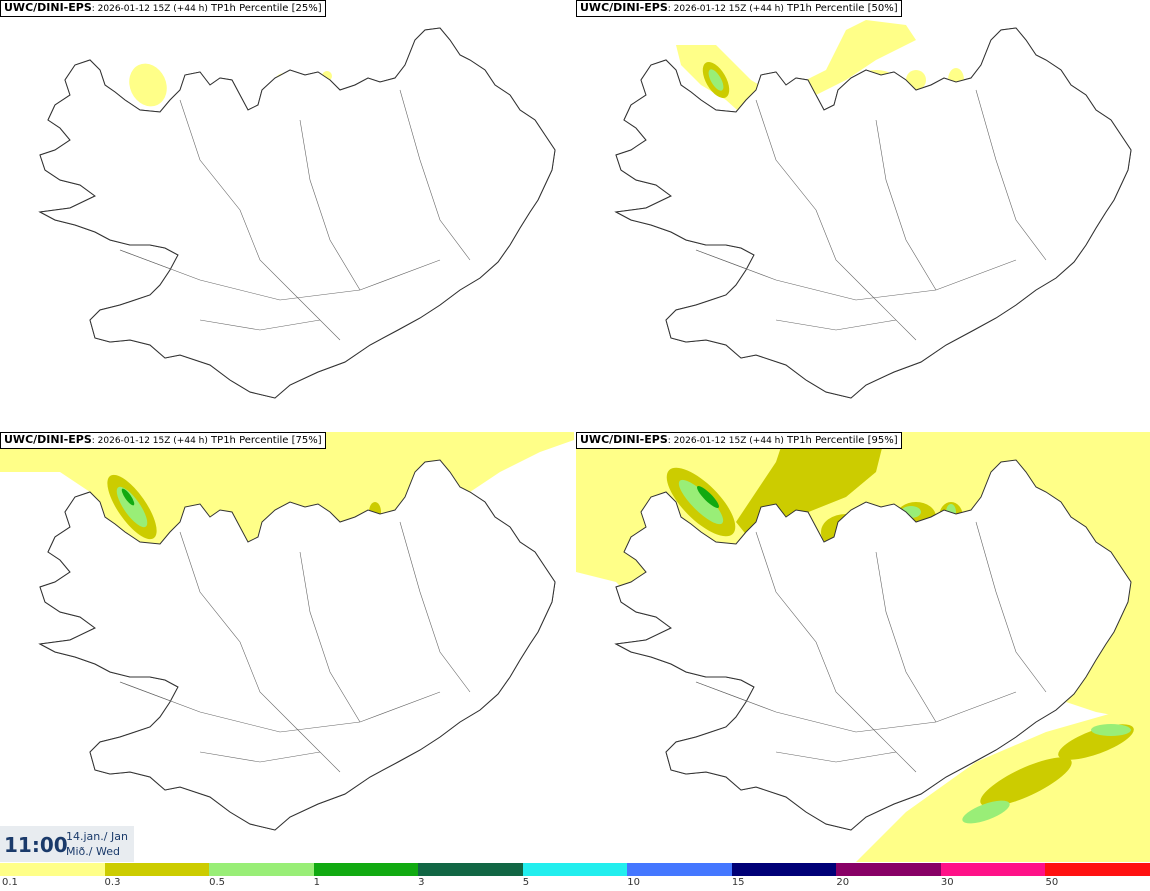  What do you see at coordinates (738, 882) in the screenshot?
I see `legend-label: 15` at bounding box center [738, 882].